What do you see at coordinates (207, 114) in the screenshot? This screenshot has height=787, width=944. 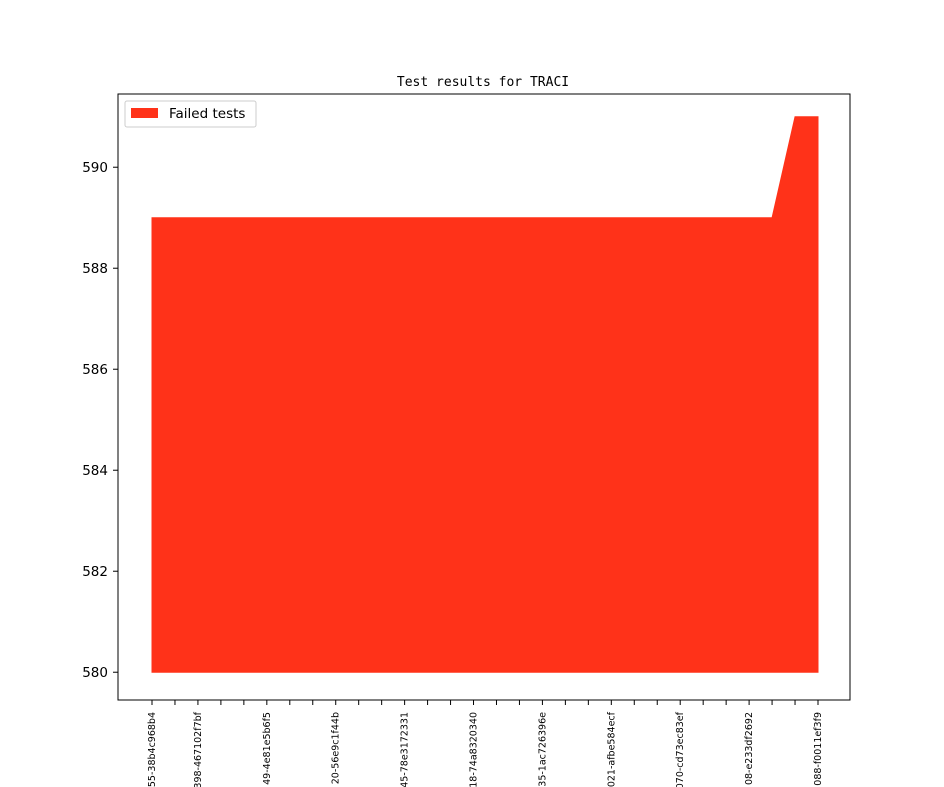 I see `legend-label-failed-tests: Failed tests` at bounding box center [207, 114].